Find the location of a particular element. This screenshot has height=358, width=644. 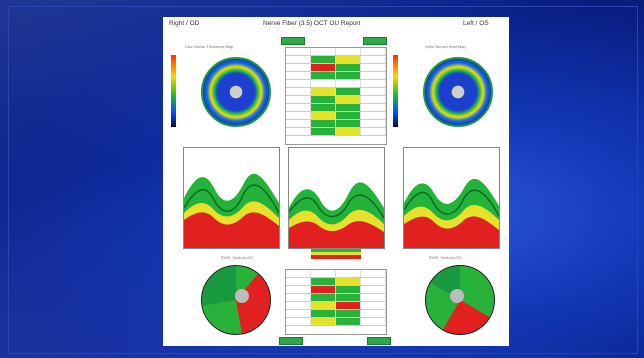

top-button-right is located at coordinates (375, 41).